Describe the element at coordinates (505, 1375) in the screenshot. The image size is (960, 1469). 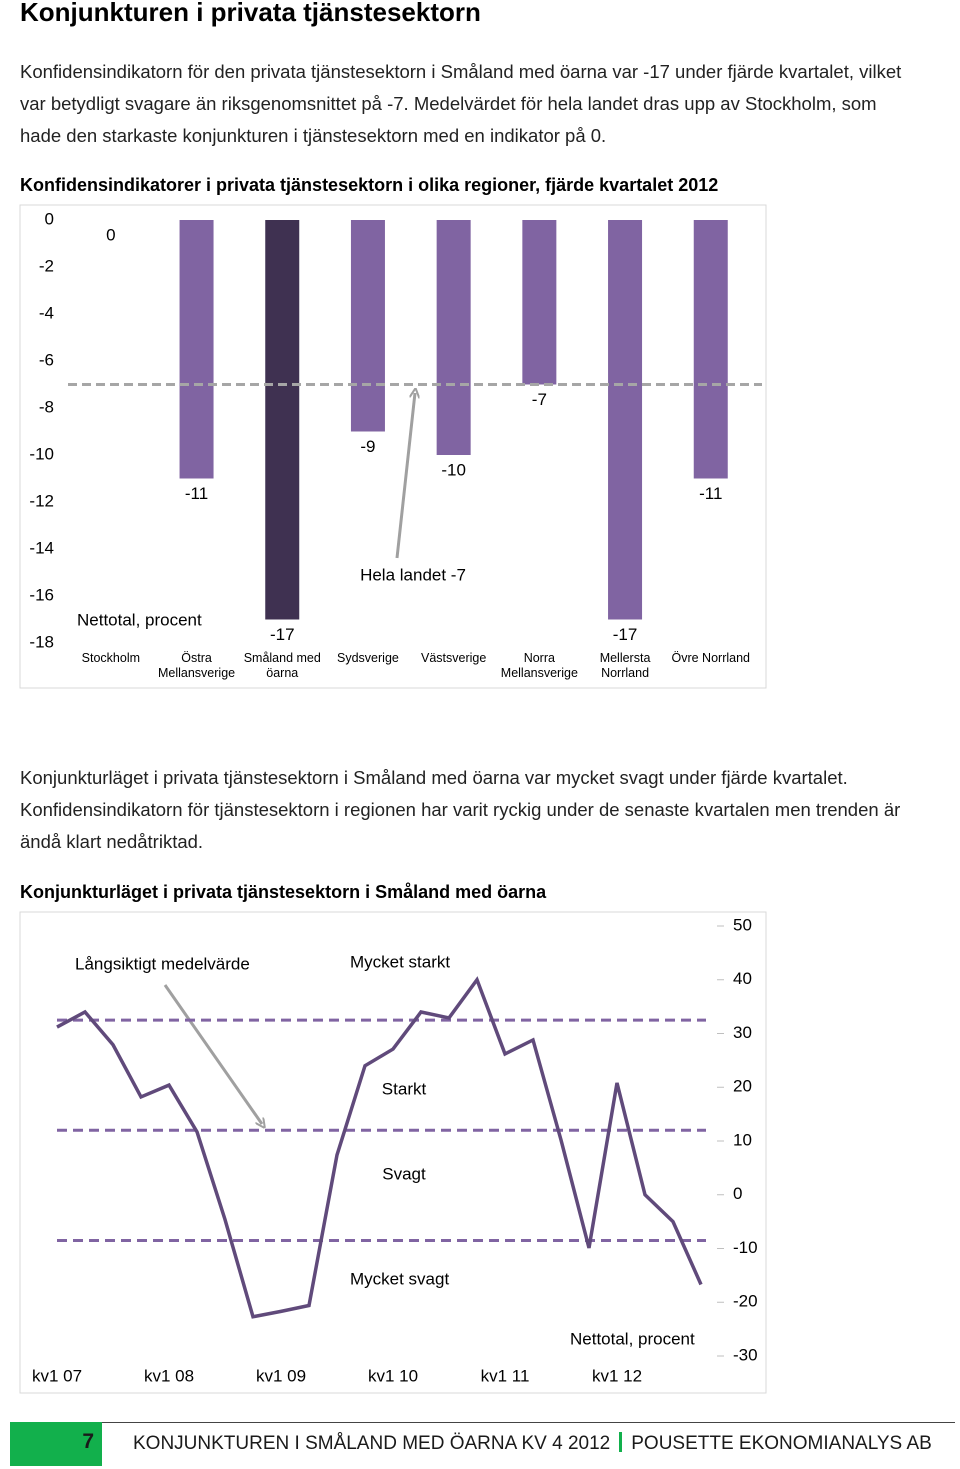
I see `x-tick-label: kv1 11` at that location.